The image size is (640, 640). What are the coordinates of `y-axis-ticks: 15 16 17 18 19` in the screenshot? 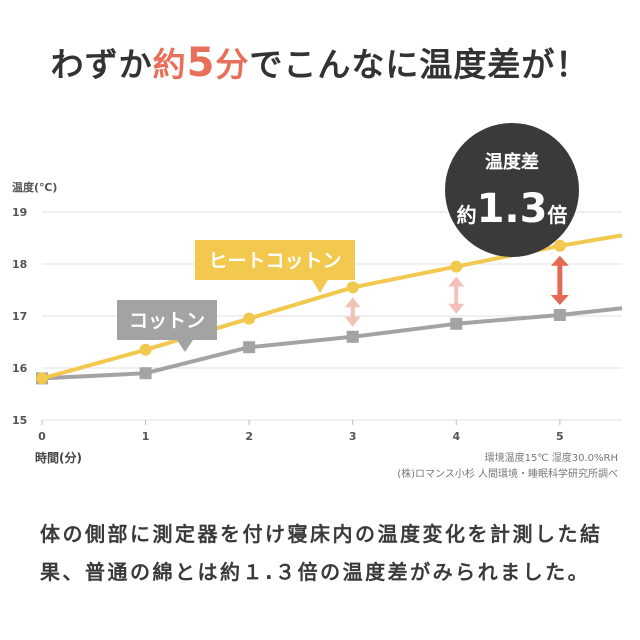 It's located at (20, 316).